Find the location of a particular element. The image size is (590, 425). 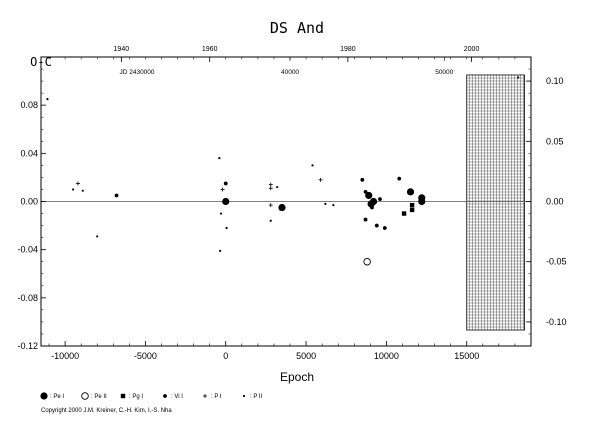

legend-marker-dot is located at coordinates (244, 396).